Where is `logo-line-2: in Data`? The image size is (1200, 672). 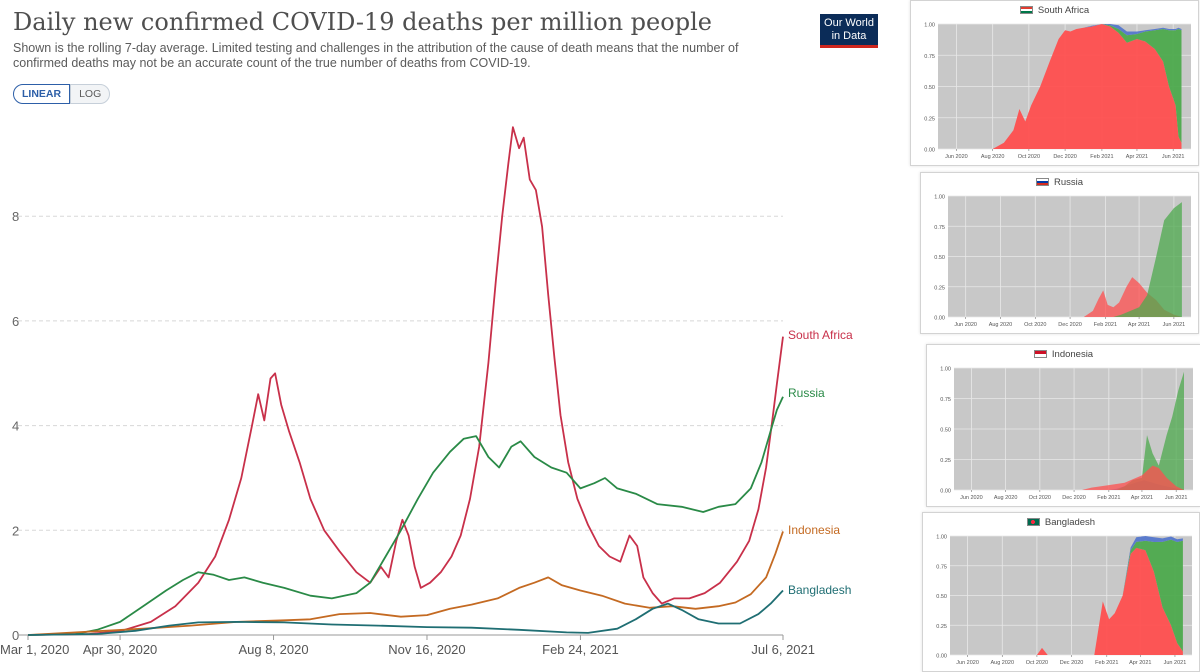 logo-line-2: in Data is located at coordinates (849, 36).